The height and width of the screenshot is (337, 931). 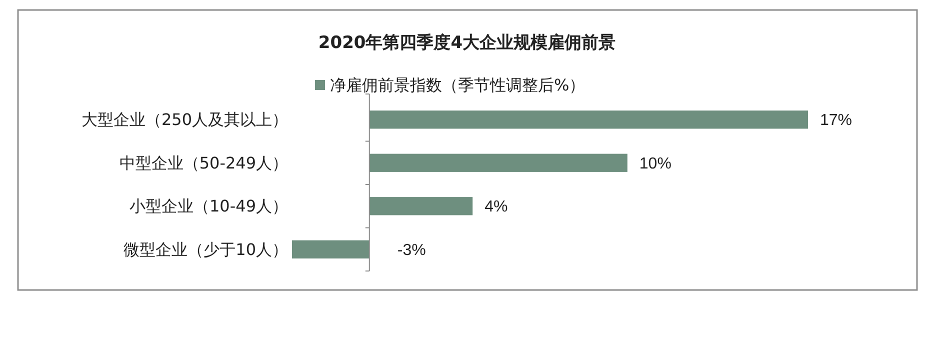 I want to click on data-label: 4%, so click(x=496, y=207).